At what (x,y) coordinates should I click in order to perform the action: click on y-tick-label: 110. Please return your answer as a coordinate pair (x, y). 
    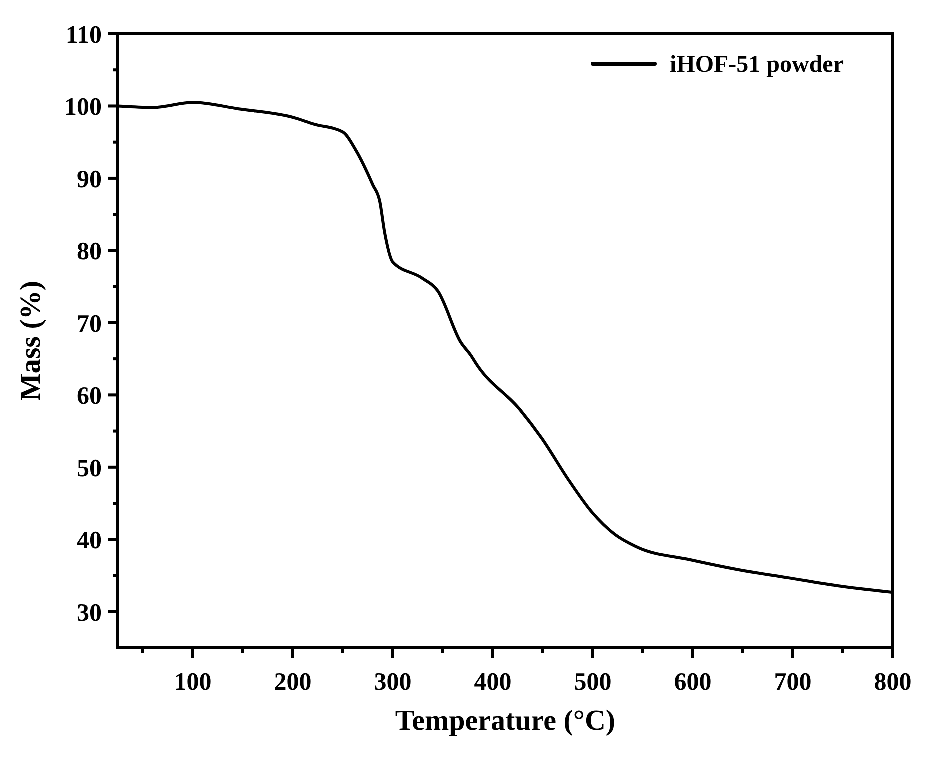
    Looking at the image, I should click on (84, 35).